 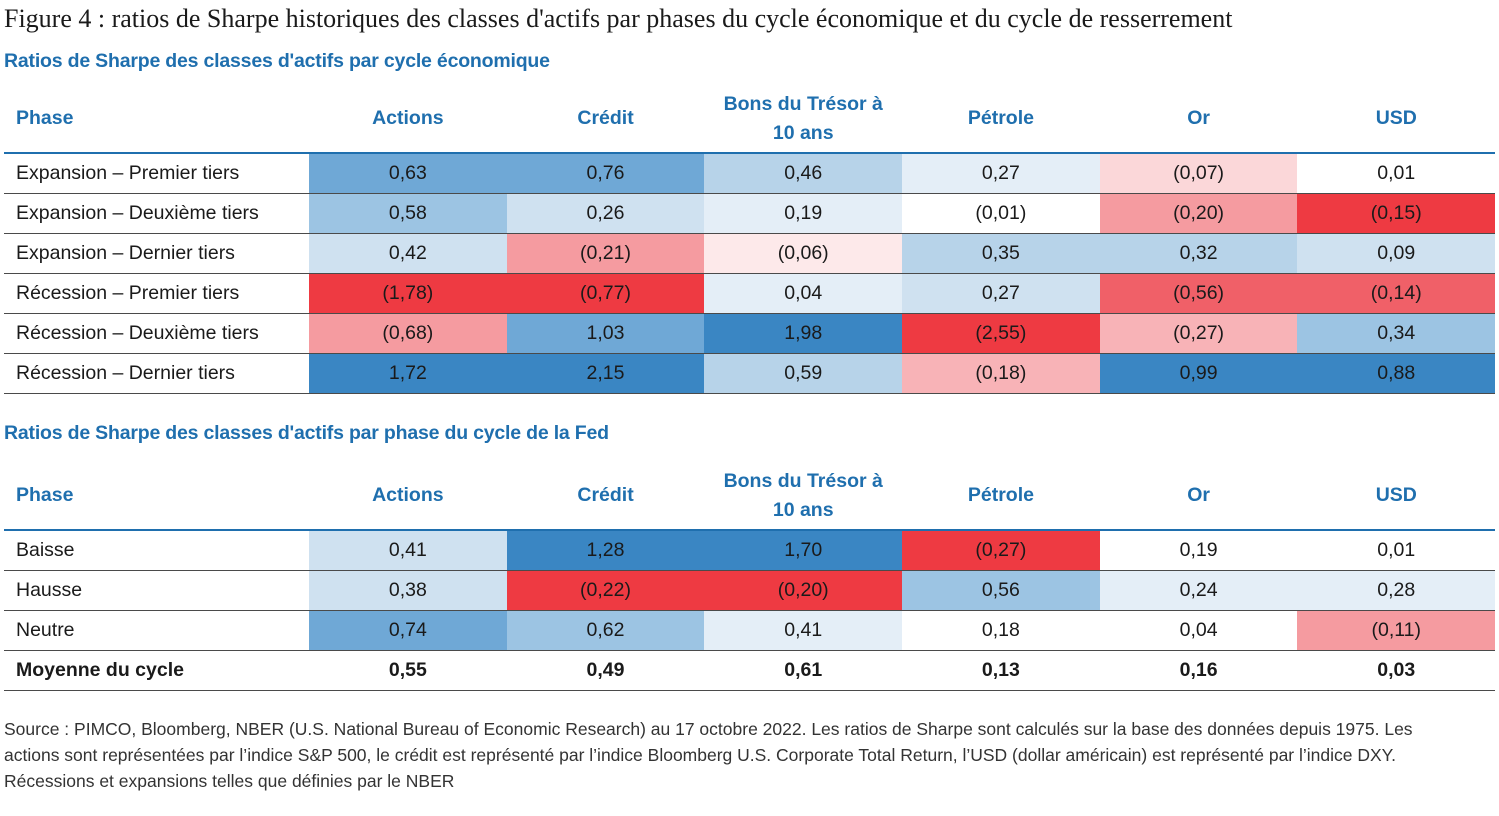 I want to click on sharpe-ratio-cell: 0,09, so click(x=1396, y=253).